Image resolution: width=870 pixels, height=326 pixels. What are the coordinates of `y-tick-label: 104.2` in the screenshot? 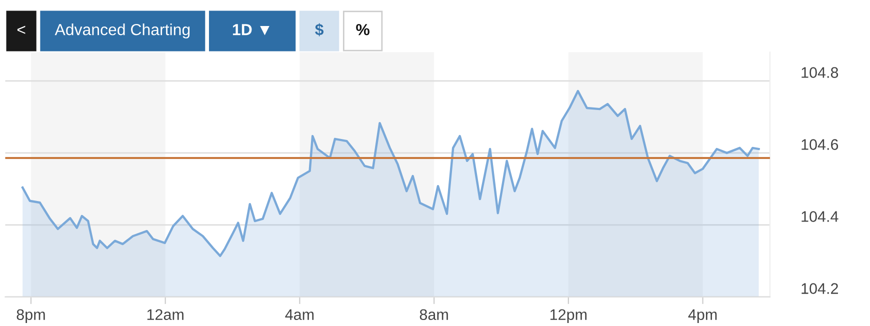 It's located at (820, 288).